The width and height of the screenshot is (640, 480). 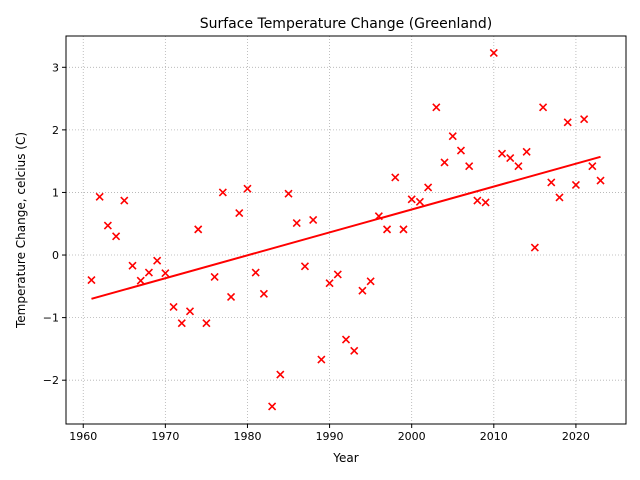 I want to click on x-tick-label: 1990, so click(x=330, y=436).